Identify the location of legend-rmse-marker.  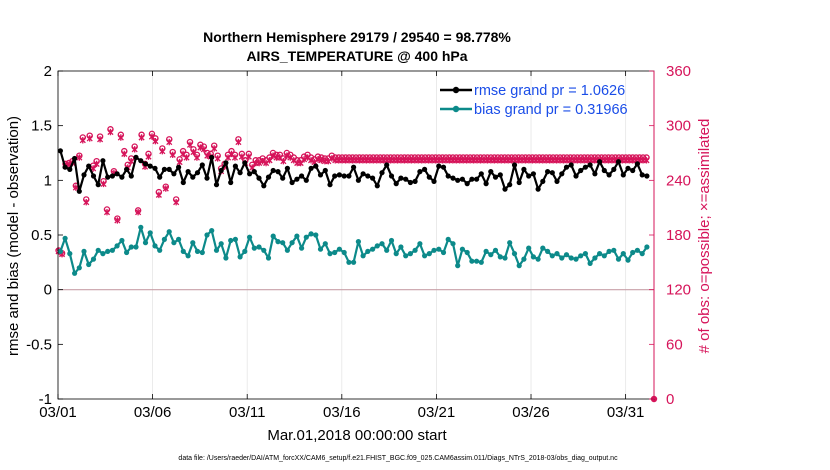
(456, 90).